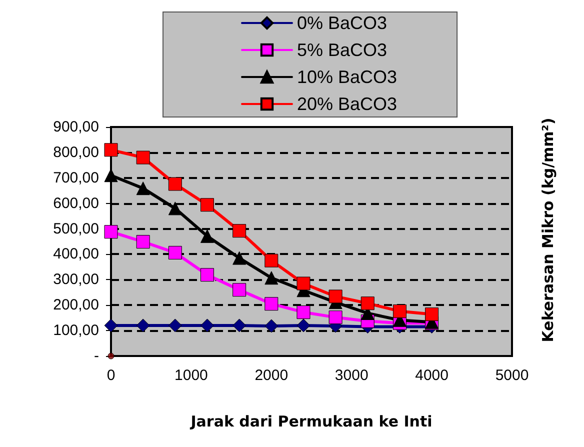 This screenshot has height=447, width=584. What do you see at coordinates (347, 104) in the screenshot?
I see `legend-label: 20% BaCO3` at bounding box center [347, 104].